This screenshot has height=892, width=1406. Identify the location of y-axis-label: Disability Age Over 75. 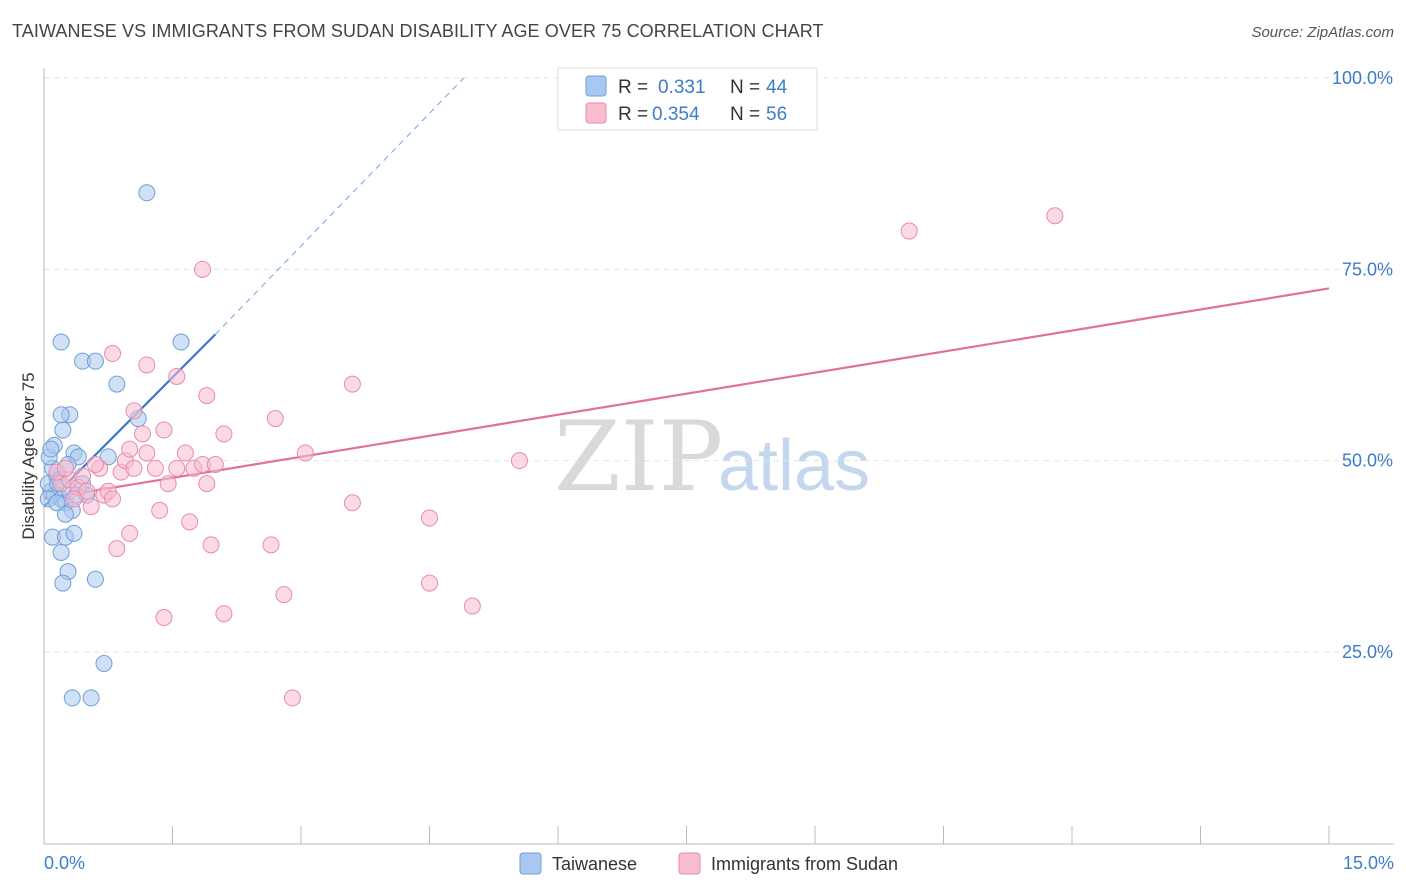
(28, 455).